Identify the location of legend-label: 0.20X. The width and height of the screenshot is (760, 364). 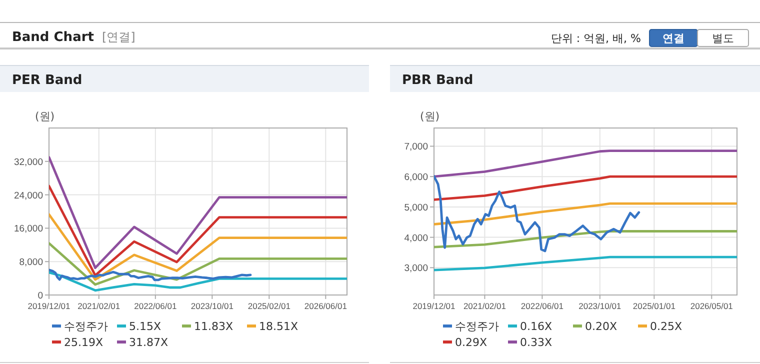
(601, 326).